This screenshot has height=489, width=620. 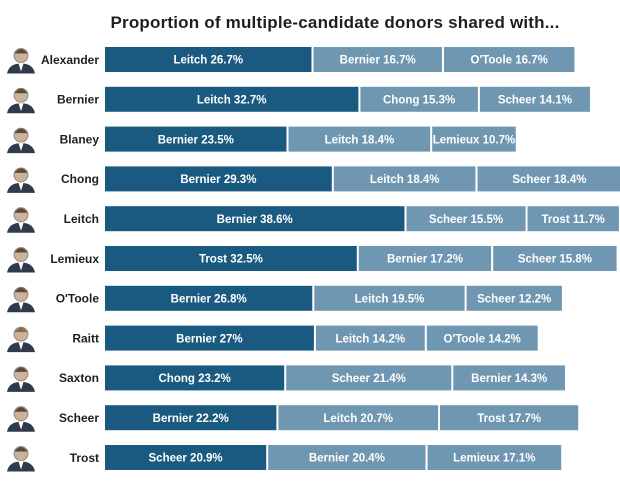 I want to click on candidate-name: Trost, so click(x=84, y=458).